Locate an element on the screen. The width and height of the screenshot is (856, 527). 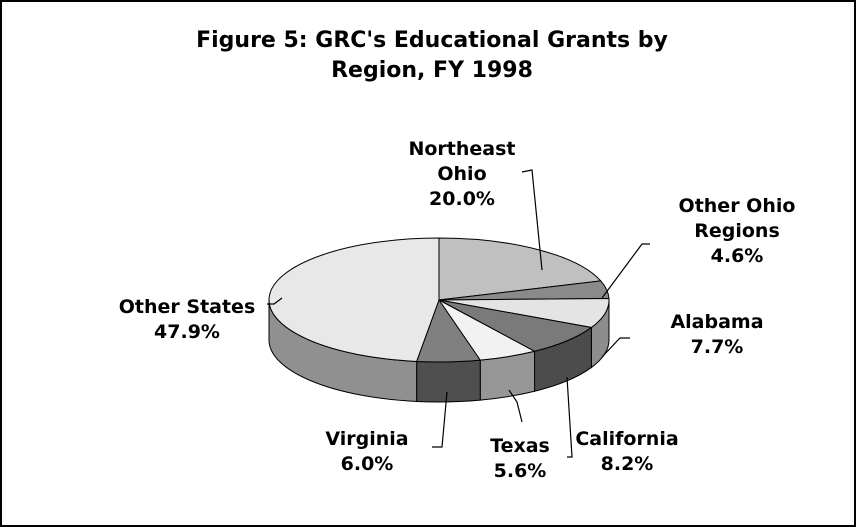
slice-label: Alabama is located at coordinates (717, 322).